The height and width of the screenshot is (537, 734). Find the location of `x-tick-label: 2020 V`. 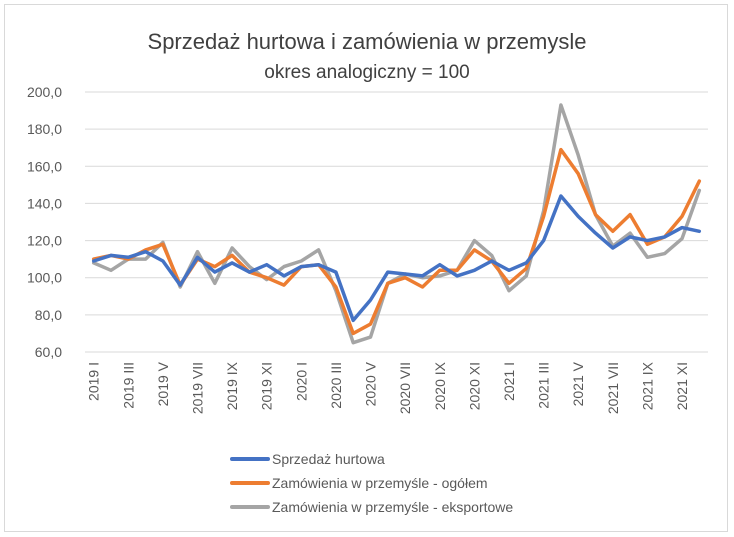

x-tick-label: 2020 V is located at coordinates (371, 383).